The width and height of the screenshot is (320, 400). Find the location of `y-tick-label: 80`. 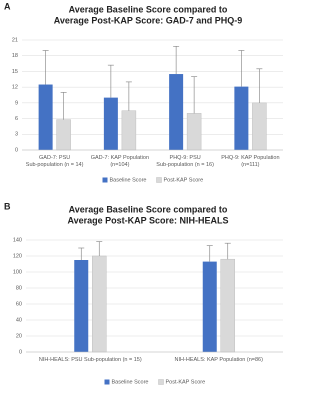

y-tick-label: 80 is located at coordinates (19, 288).